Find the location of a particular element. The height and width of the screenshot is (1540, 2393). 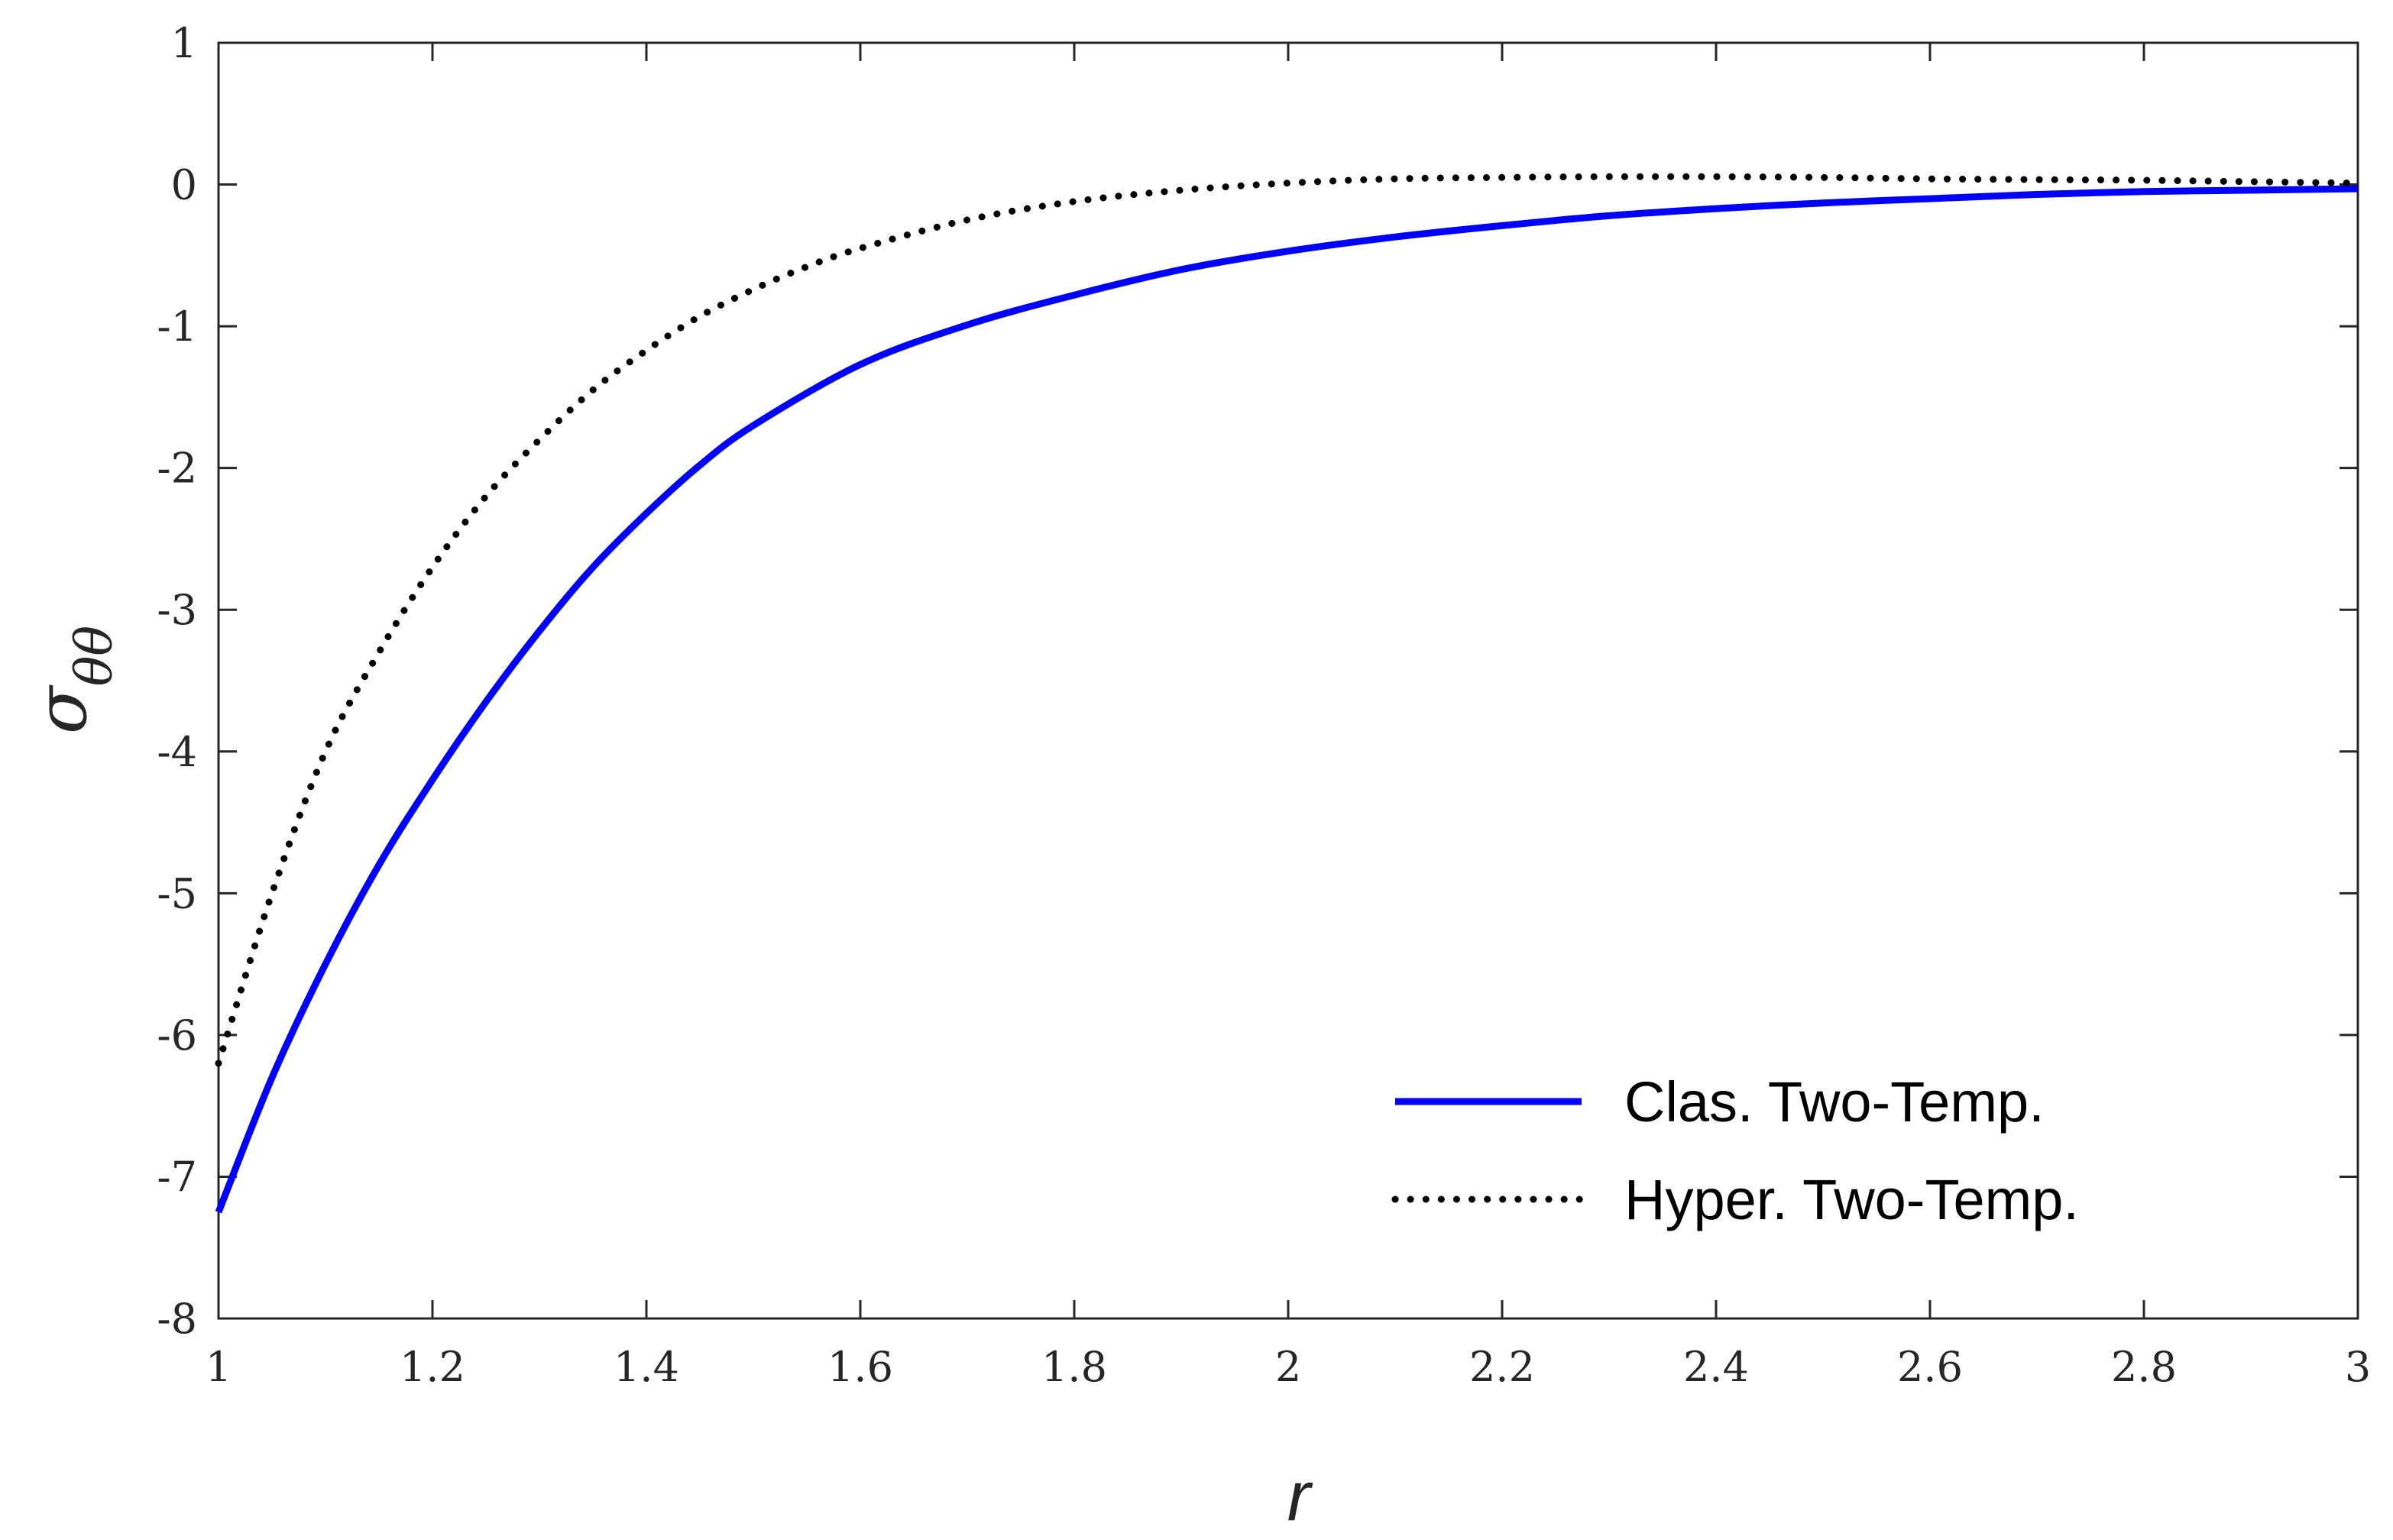

x-tick-label: 3 is located at coordinates (2358, 1367).